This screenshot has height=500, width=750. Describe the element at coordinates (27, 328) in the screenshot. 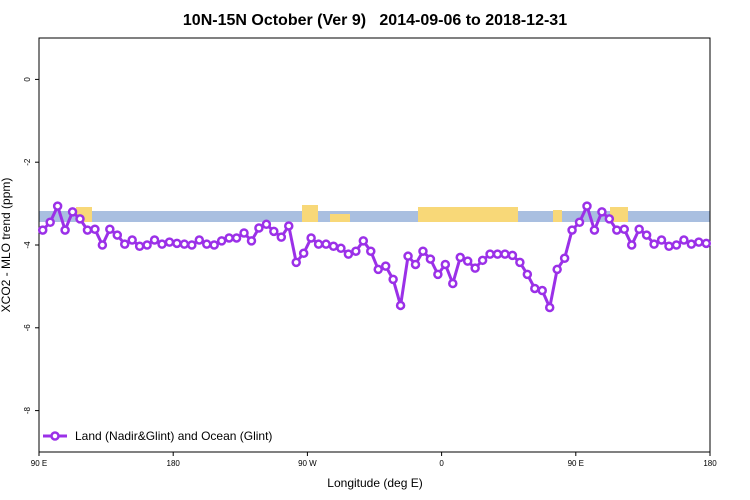

I see `y-tick-label: -6` at that location.